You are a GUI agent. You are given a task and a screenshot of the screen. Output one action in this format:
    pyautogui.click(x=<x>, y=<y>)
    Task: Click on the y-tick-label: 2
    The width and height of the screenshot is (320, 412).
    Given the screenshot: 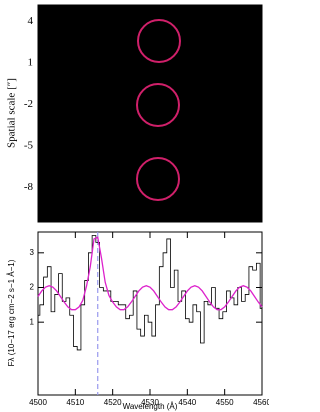 What is the action you would take?
    pyautogui.click(x=32, y=287)
    